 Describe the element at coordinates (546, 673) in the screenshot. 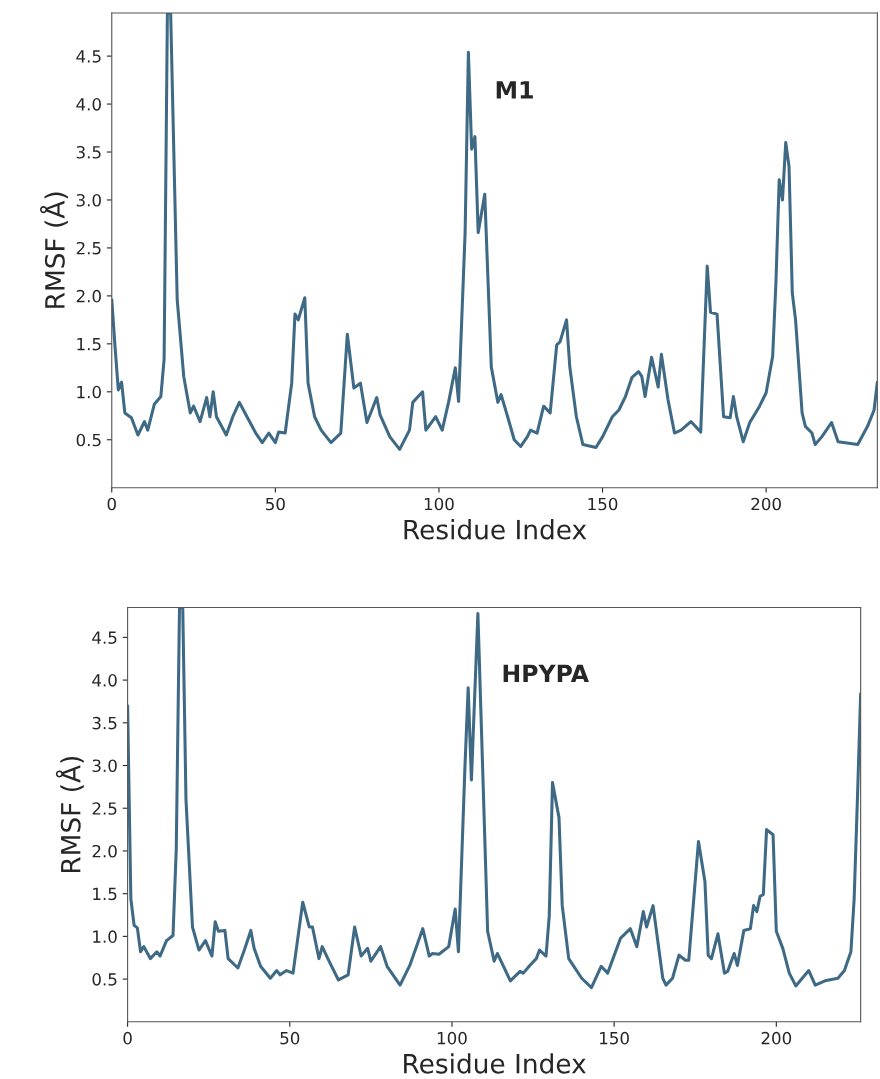

I see `annotation: HPYPA` at that location.